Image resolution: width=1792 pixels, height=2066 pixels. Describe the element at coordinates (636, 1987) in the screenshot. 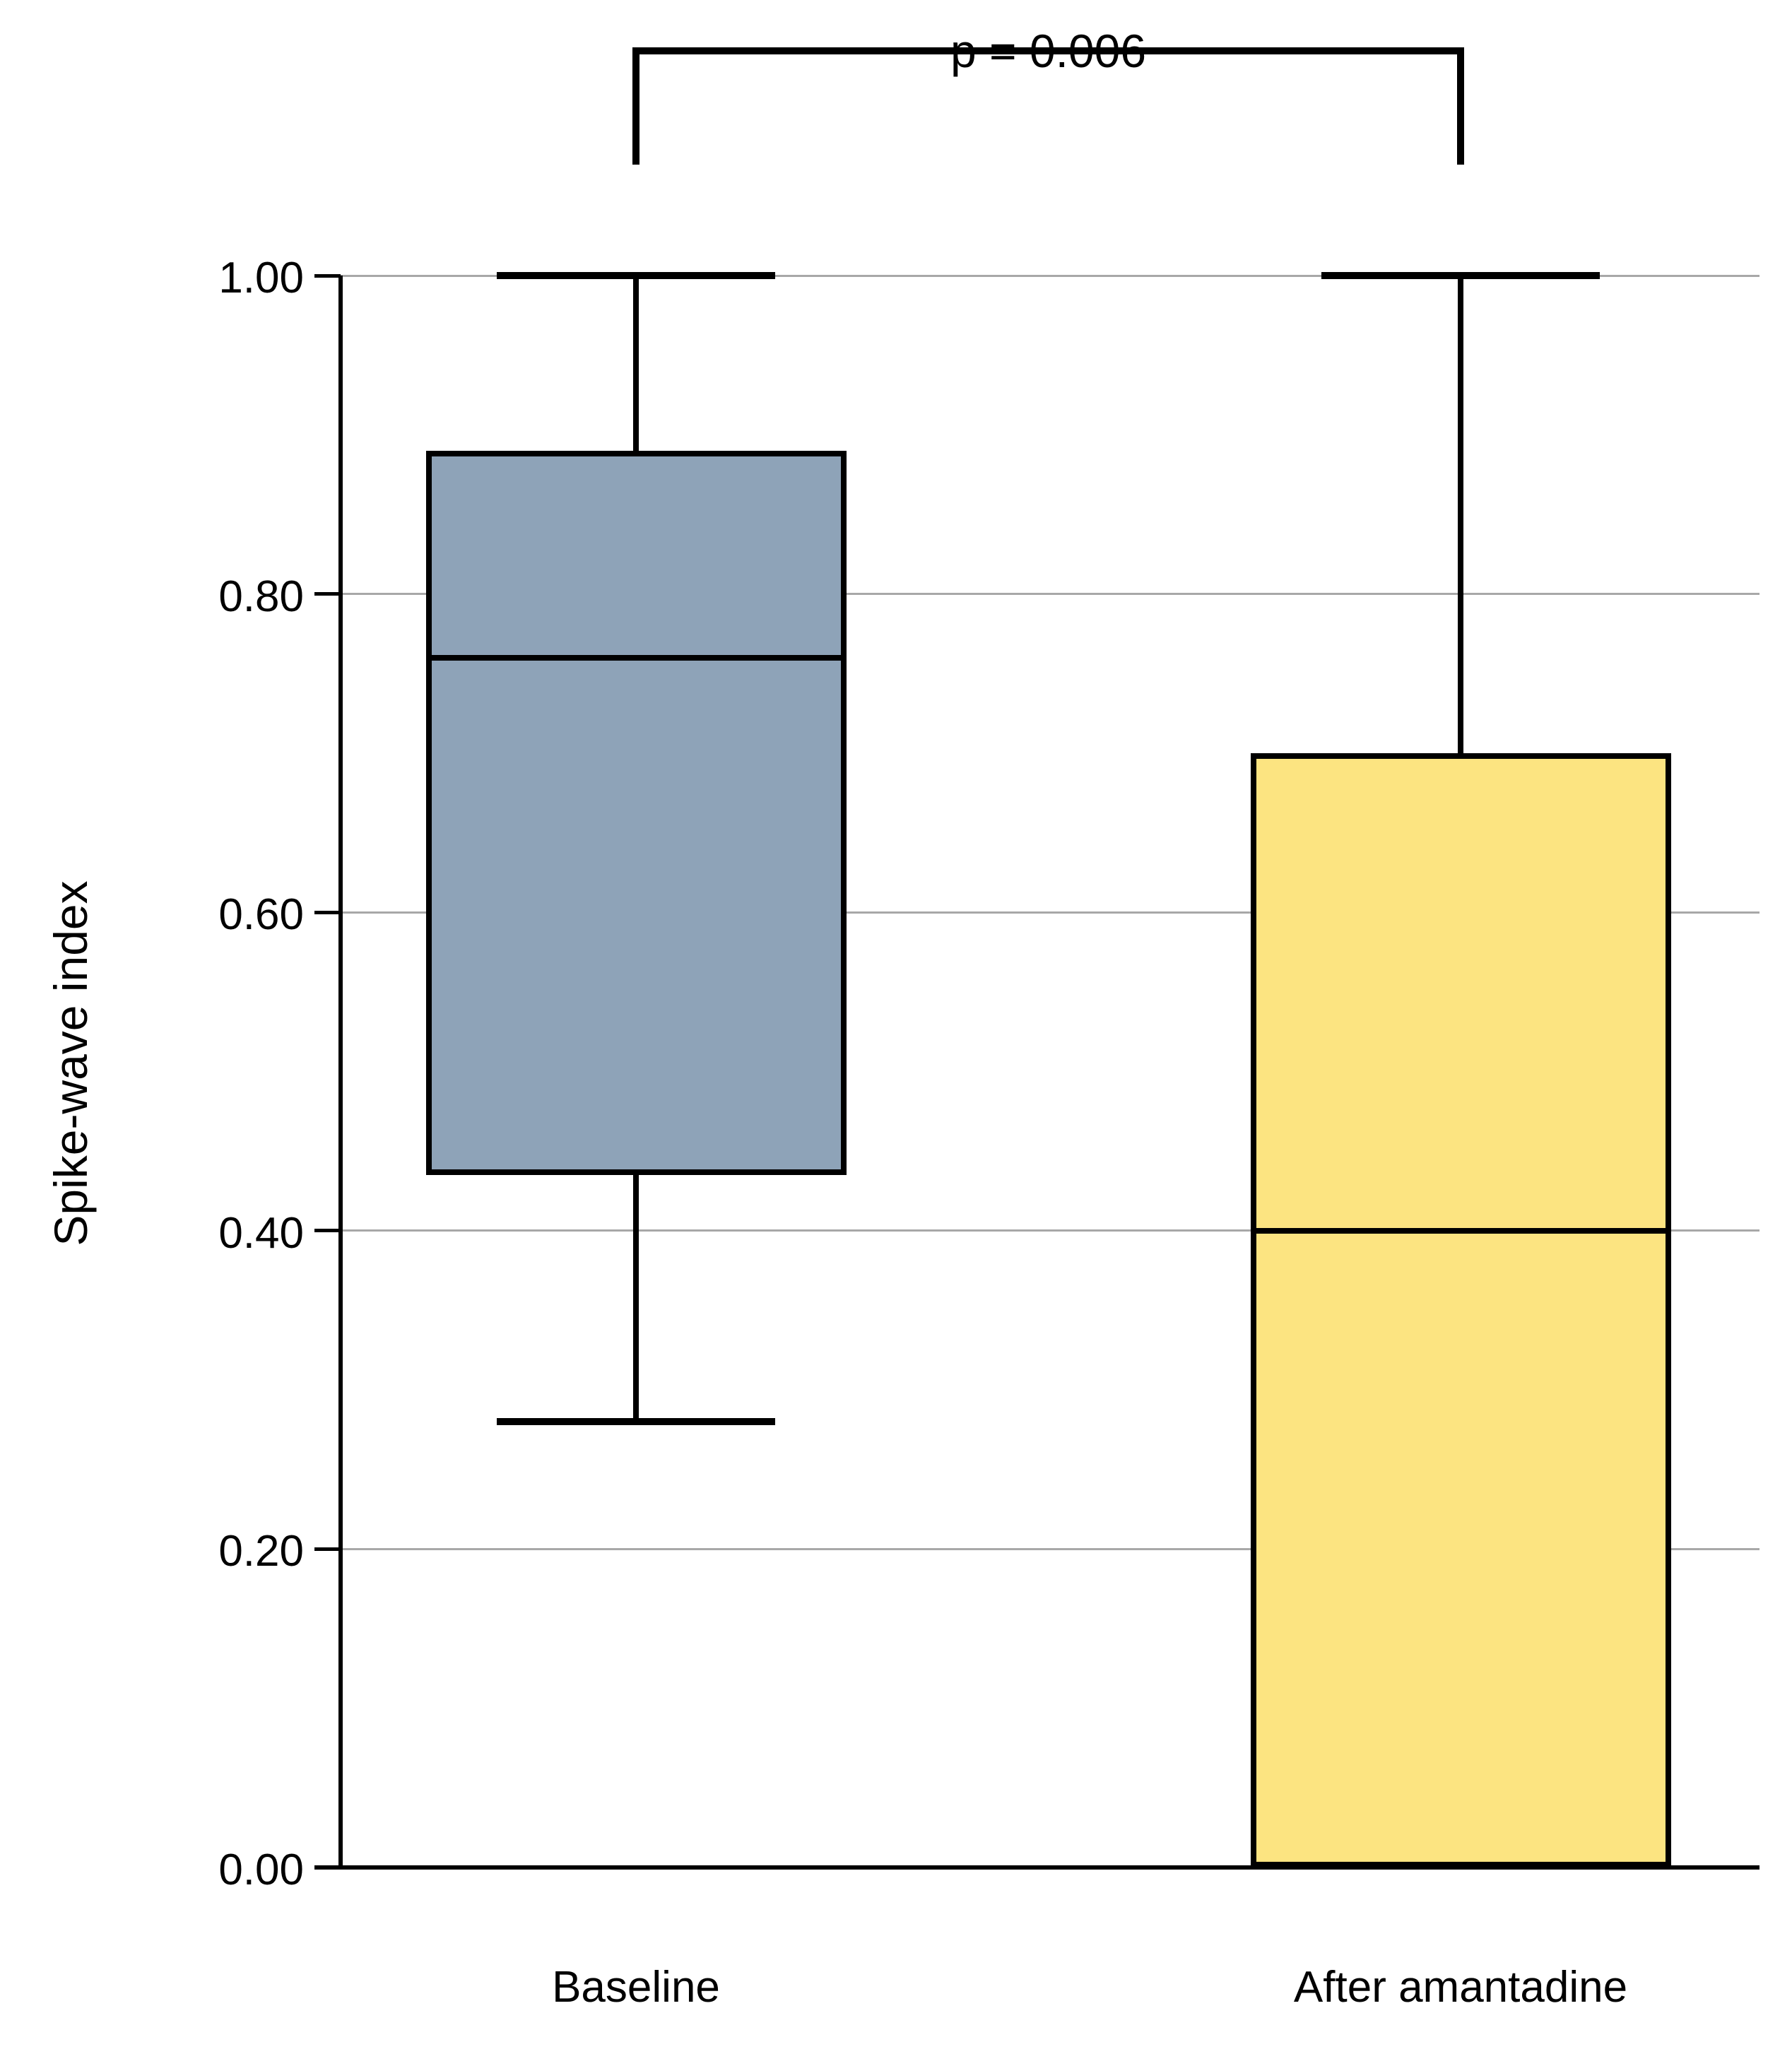

I see `x-category-label: Baseline` at that location.